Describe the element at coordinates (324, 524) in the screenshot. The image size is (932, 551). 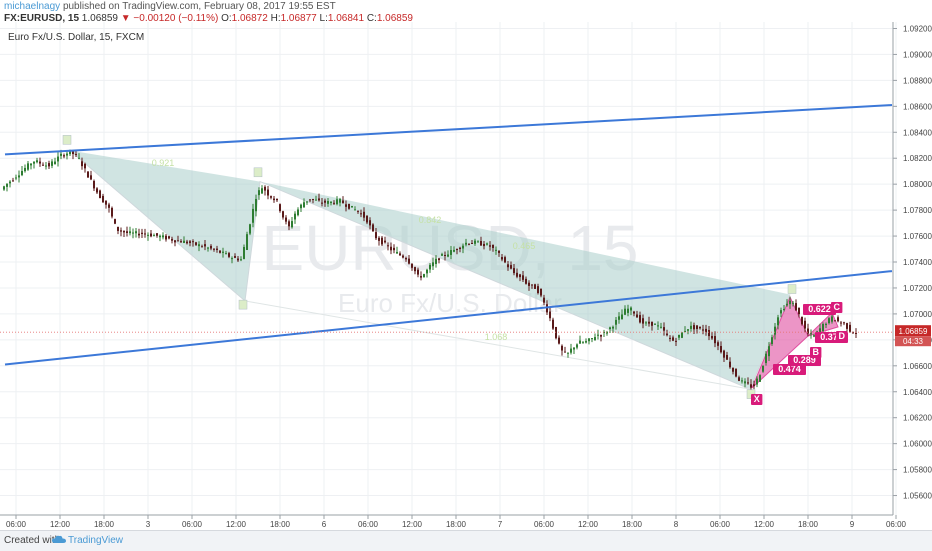
I see `x-tick-label: 6` at that location.